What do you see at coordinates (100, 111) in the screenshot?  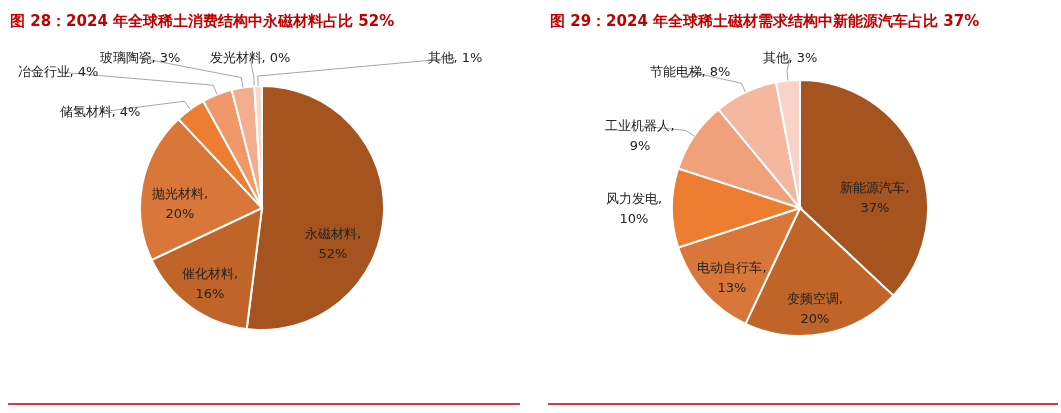 I see `slice-label: 储氢材料, 4%` at bounding box center [100, 111].